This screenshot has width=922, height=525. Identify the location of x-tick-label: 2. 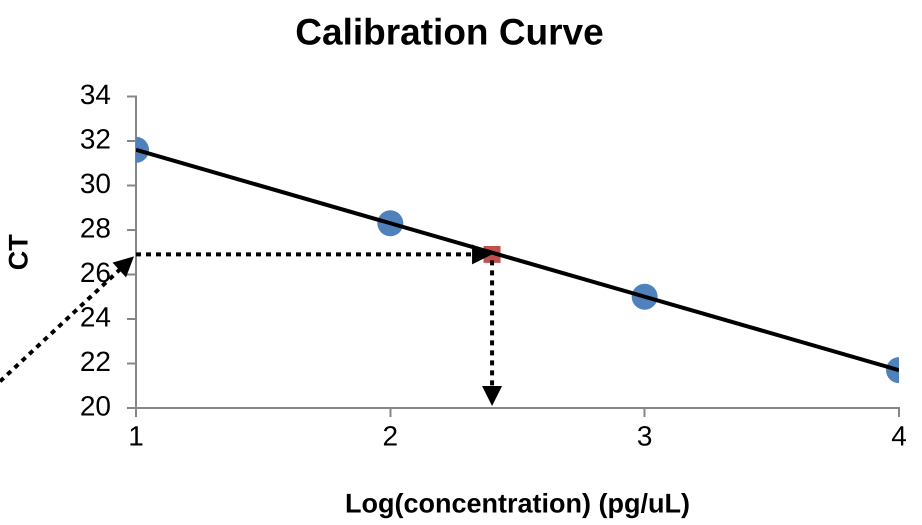
(390, 436).